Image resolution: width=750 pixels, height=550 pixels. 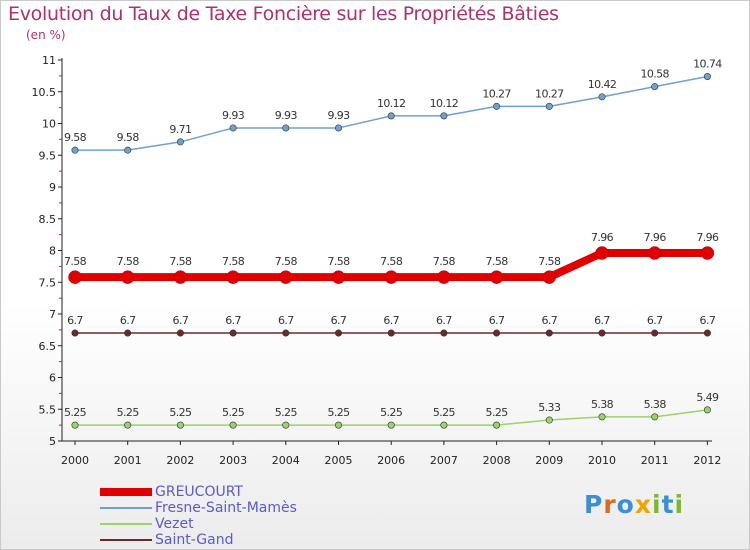 What do you see at coordinates (48, 282) in the screenshot?
I see `y-tick-label: 7.5` at bounding box center [48, 282].